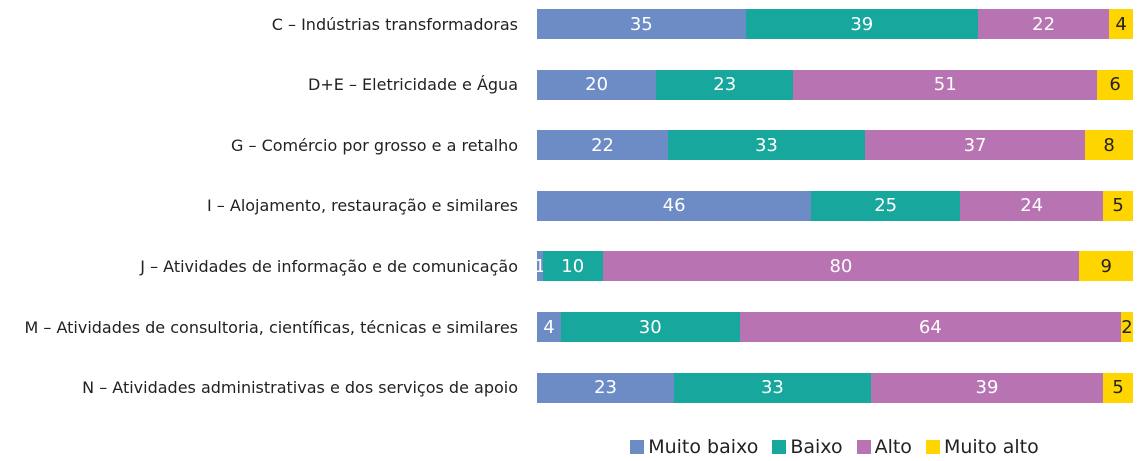  What do you see at coordinates (816, 447) in the screenshot?
I see `legend-label: Baixo` at bounding box center [816, 447].